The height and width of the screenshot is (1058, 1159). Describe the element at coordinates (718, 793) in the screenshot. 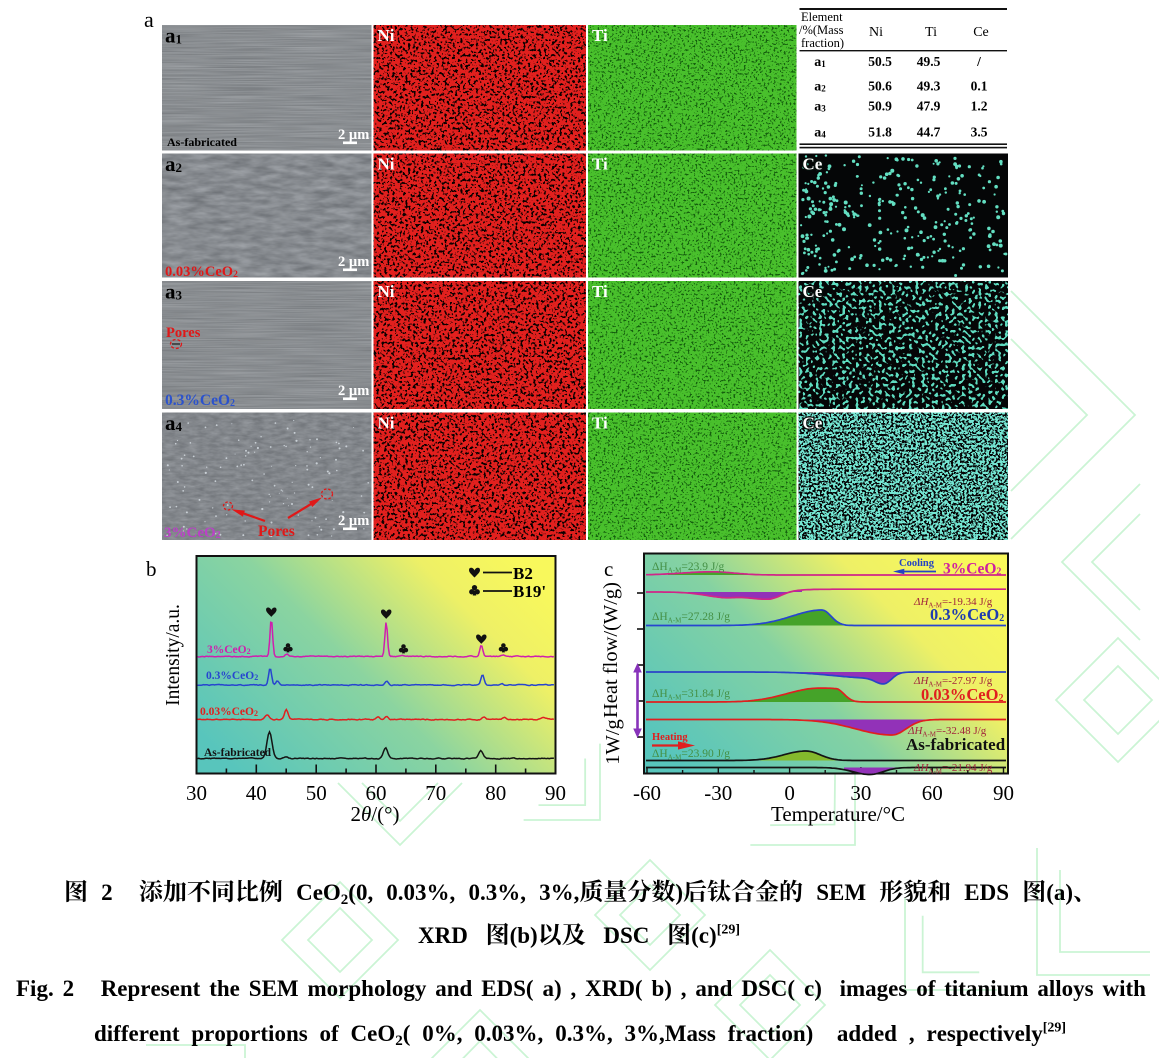

I see `svg-text: -30` at that location.